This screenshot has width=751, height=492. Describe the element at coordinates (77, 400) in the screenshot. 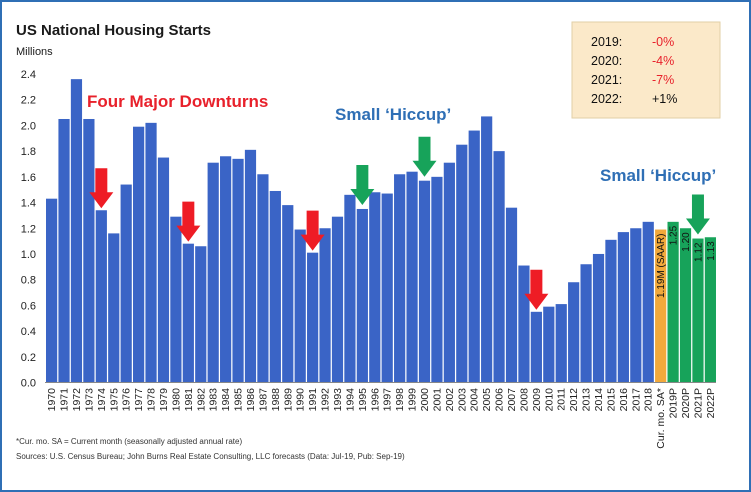

I see `x-tick-label: 1972` at that location.